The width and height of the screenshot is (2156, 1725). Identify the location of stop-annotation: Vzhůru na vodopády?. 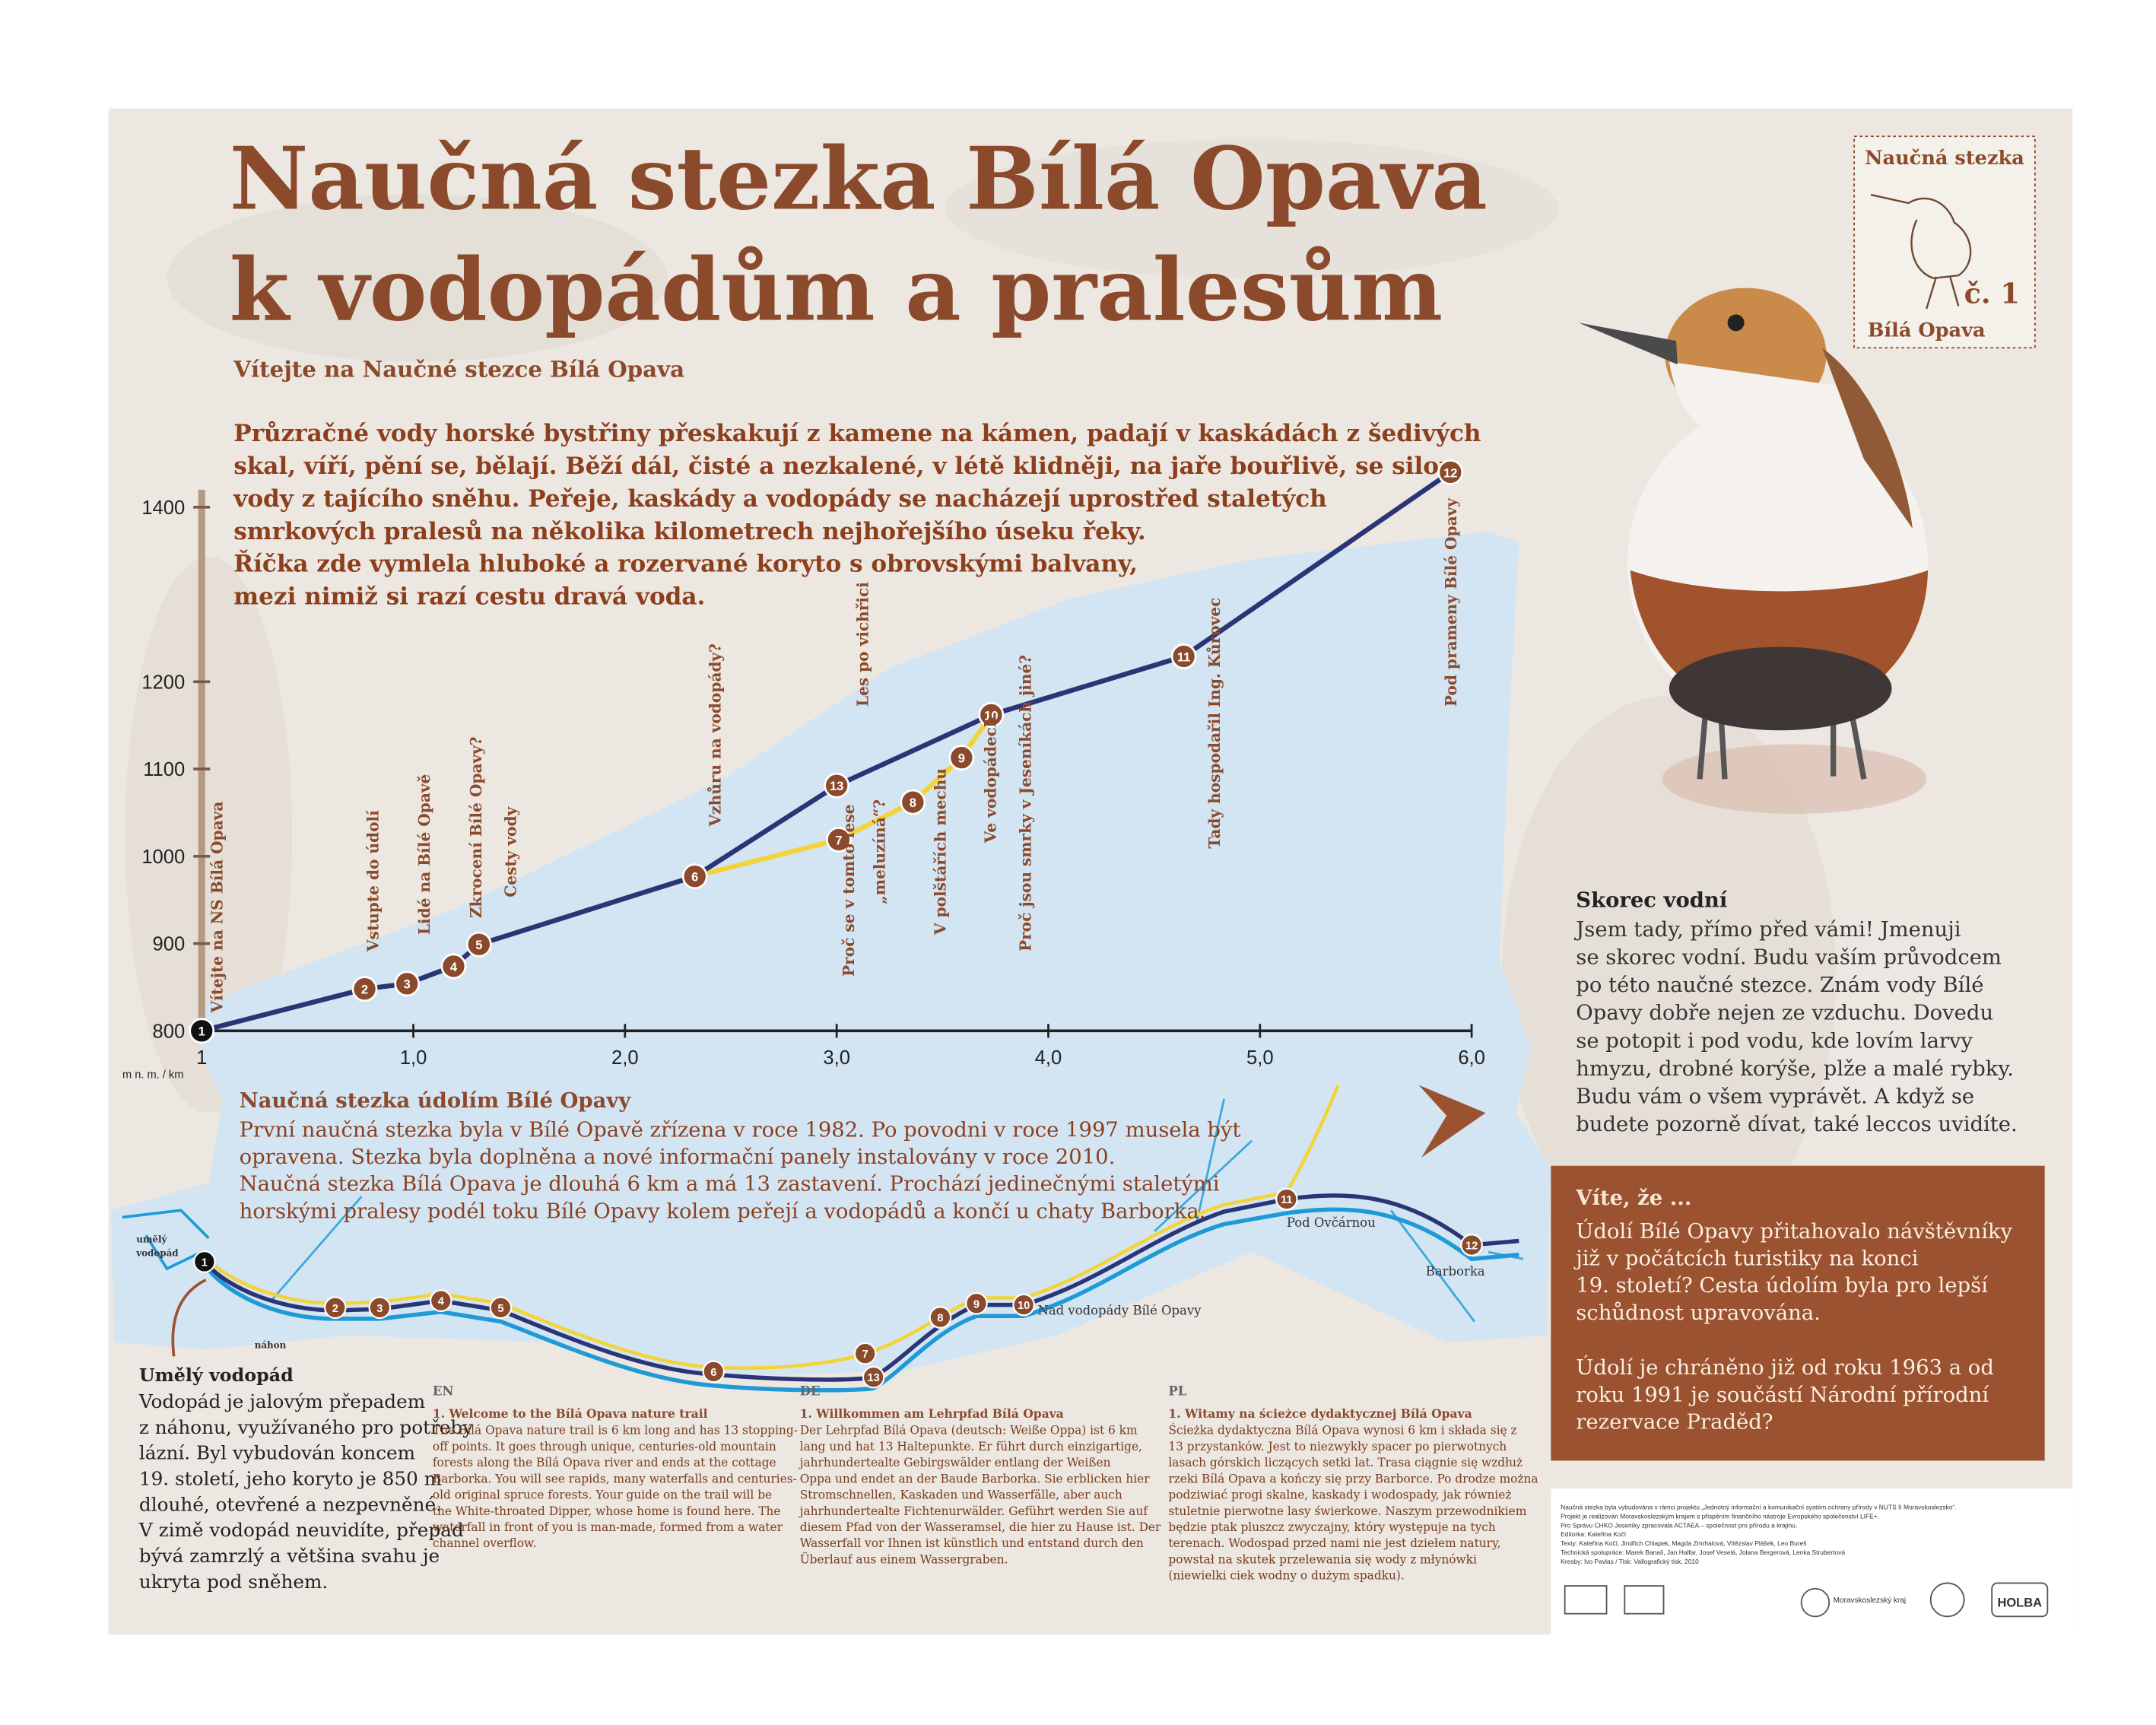
(715, 735).